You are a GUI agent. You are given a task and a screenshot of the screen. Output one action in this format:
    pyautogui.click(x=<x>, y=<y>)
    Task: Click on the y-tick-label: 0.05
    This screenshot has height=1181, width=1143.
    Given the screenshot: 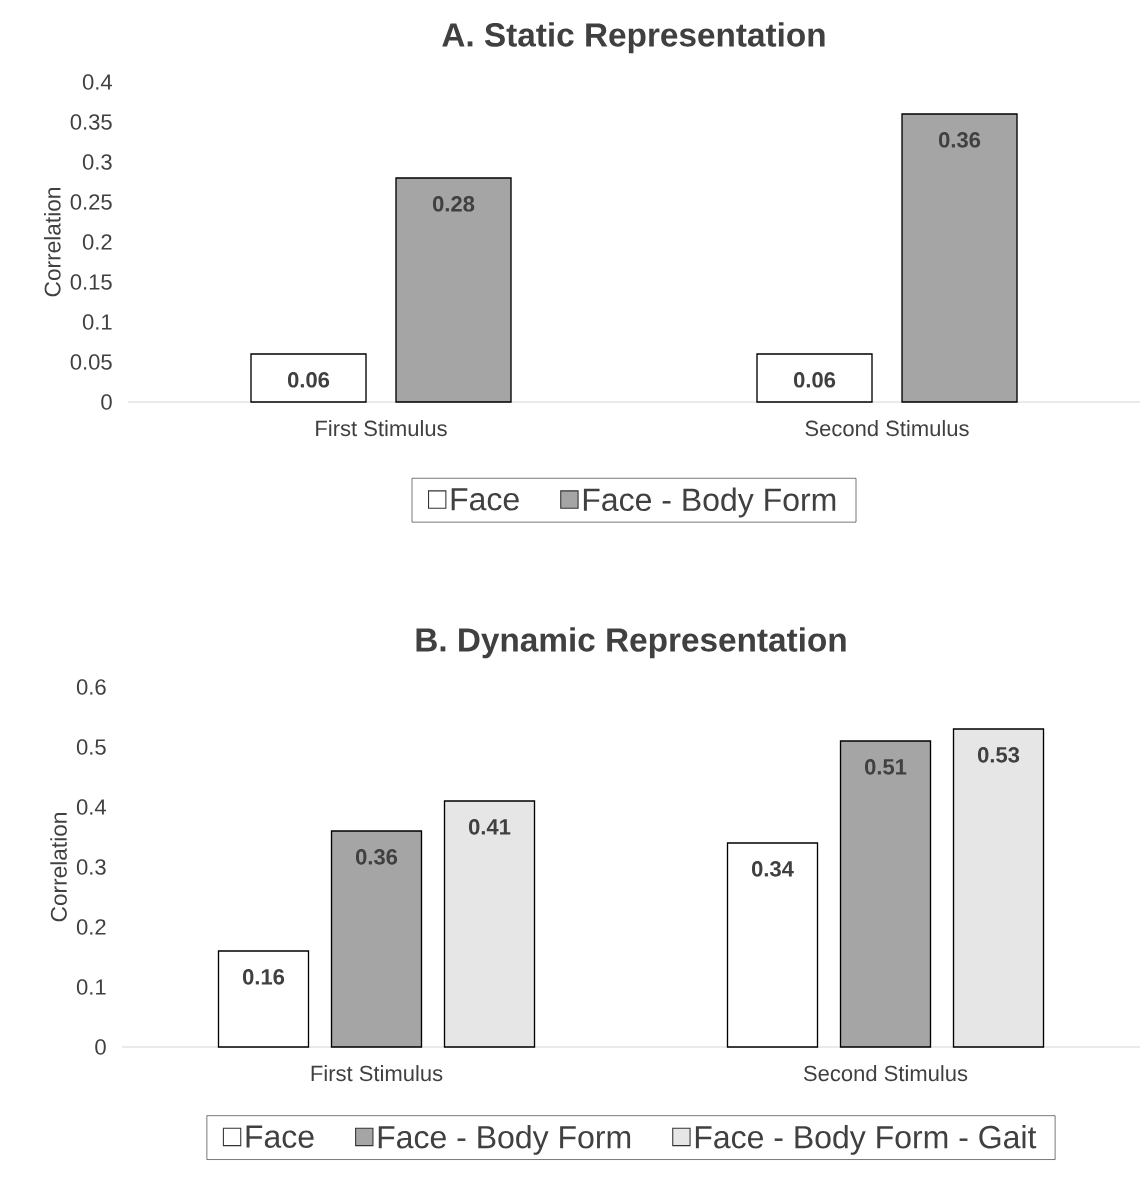 What is the action you would take?
    pyautogui.click(x=91, y=362)
    